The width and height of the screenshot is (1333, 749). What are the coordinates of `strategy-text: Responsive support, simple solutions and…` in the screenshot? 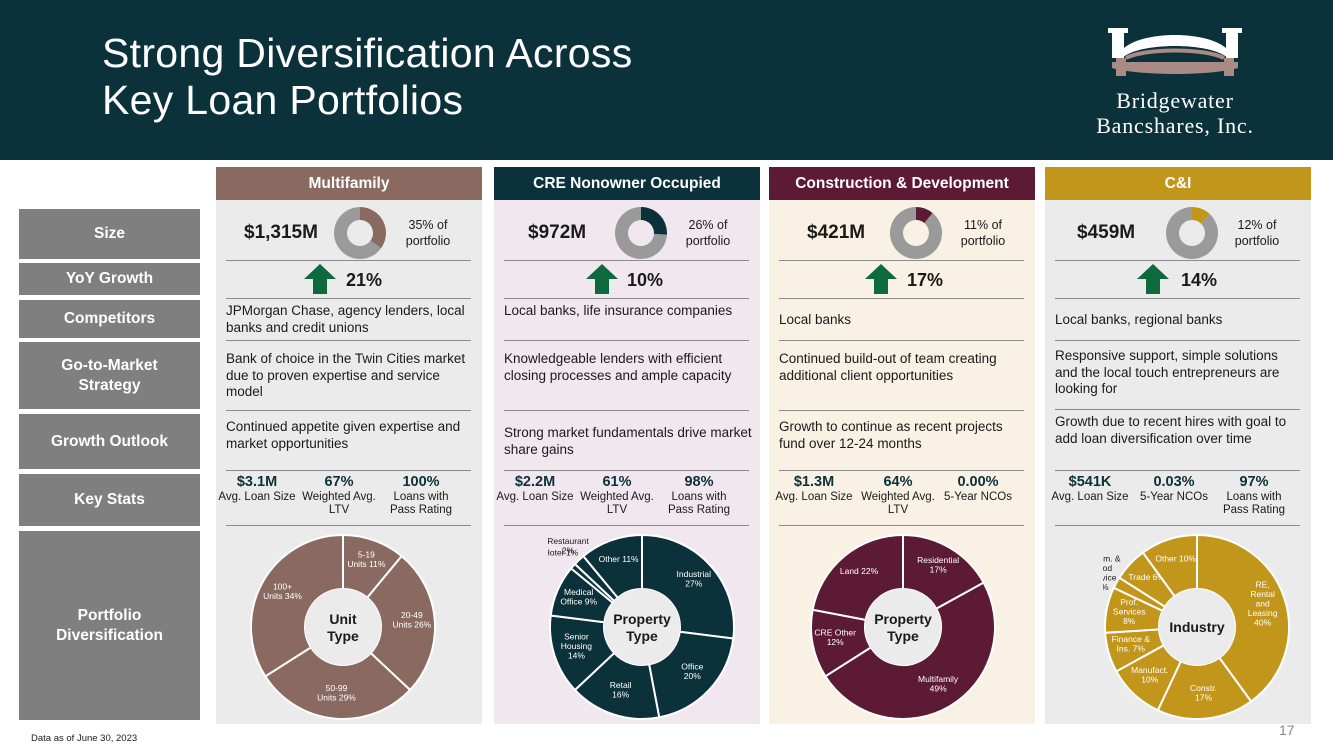 It's located at (1167, 372).